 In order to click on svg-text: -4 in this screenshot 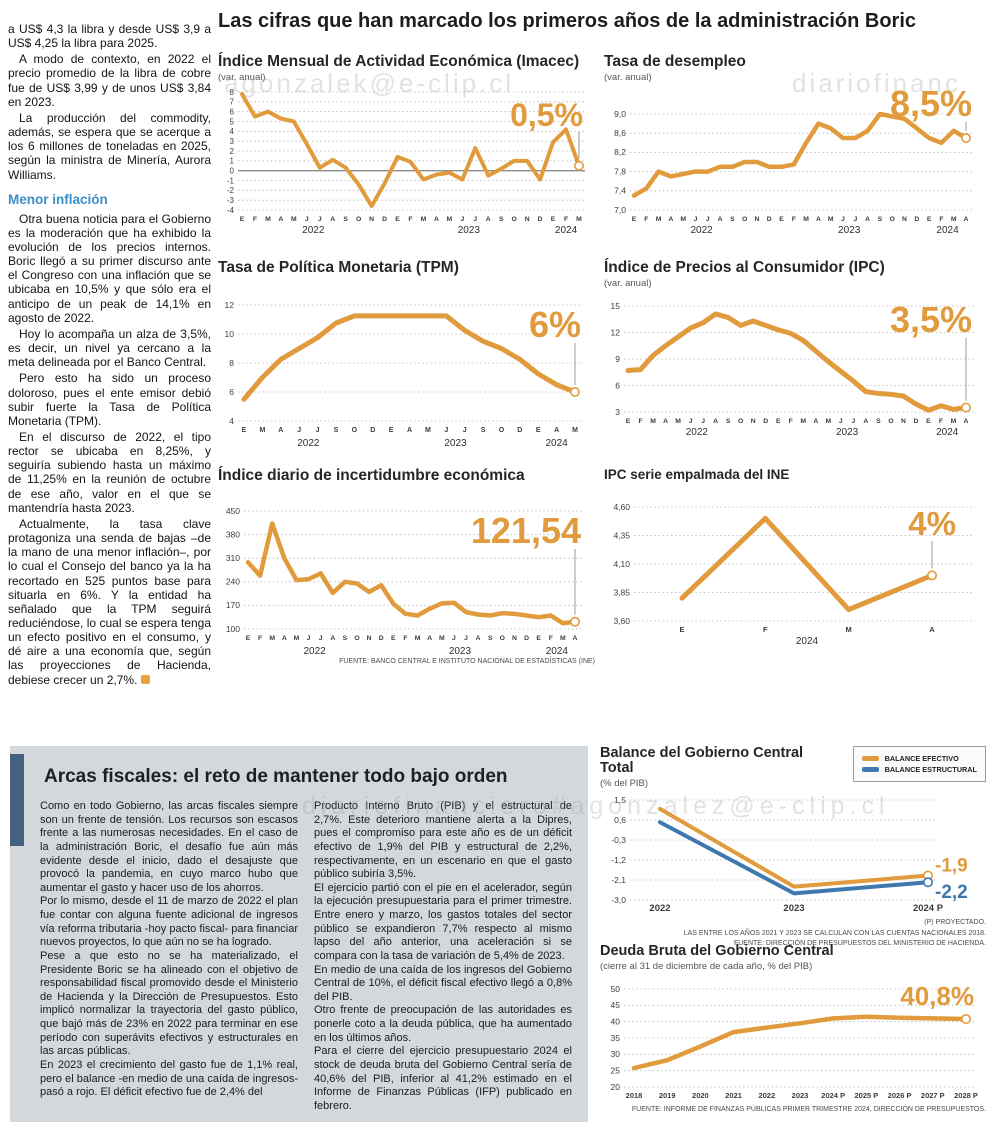, I will do `click(231, 210)`.